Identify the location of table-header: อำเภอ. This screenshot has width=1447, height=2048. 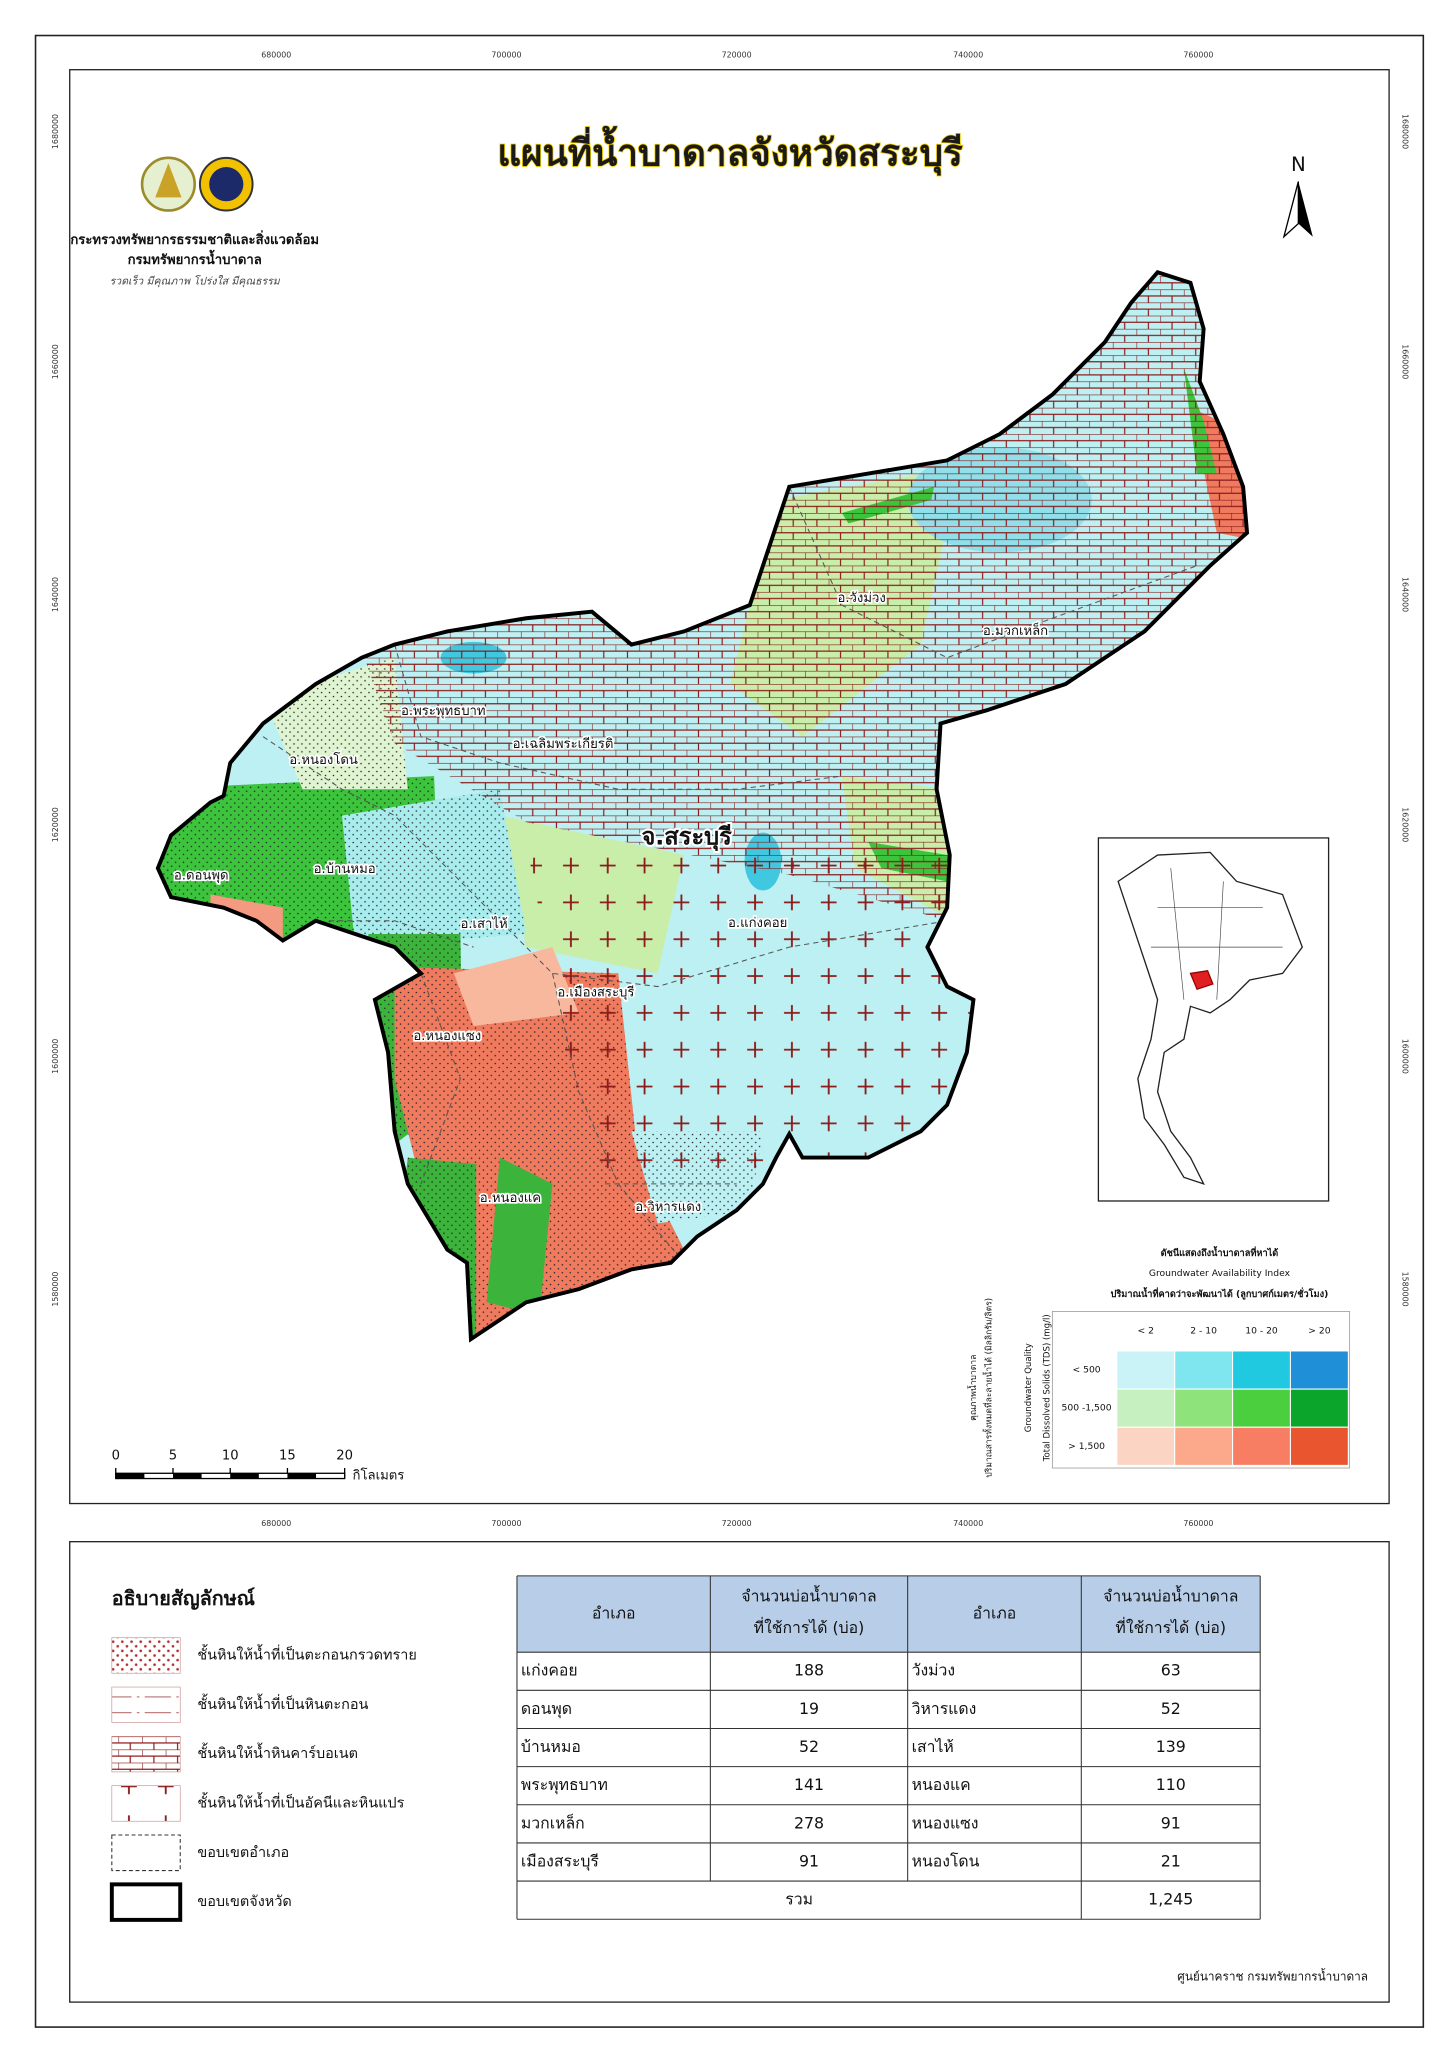
(614, 1613).